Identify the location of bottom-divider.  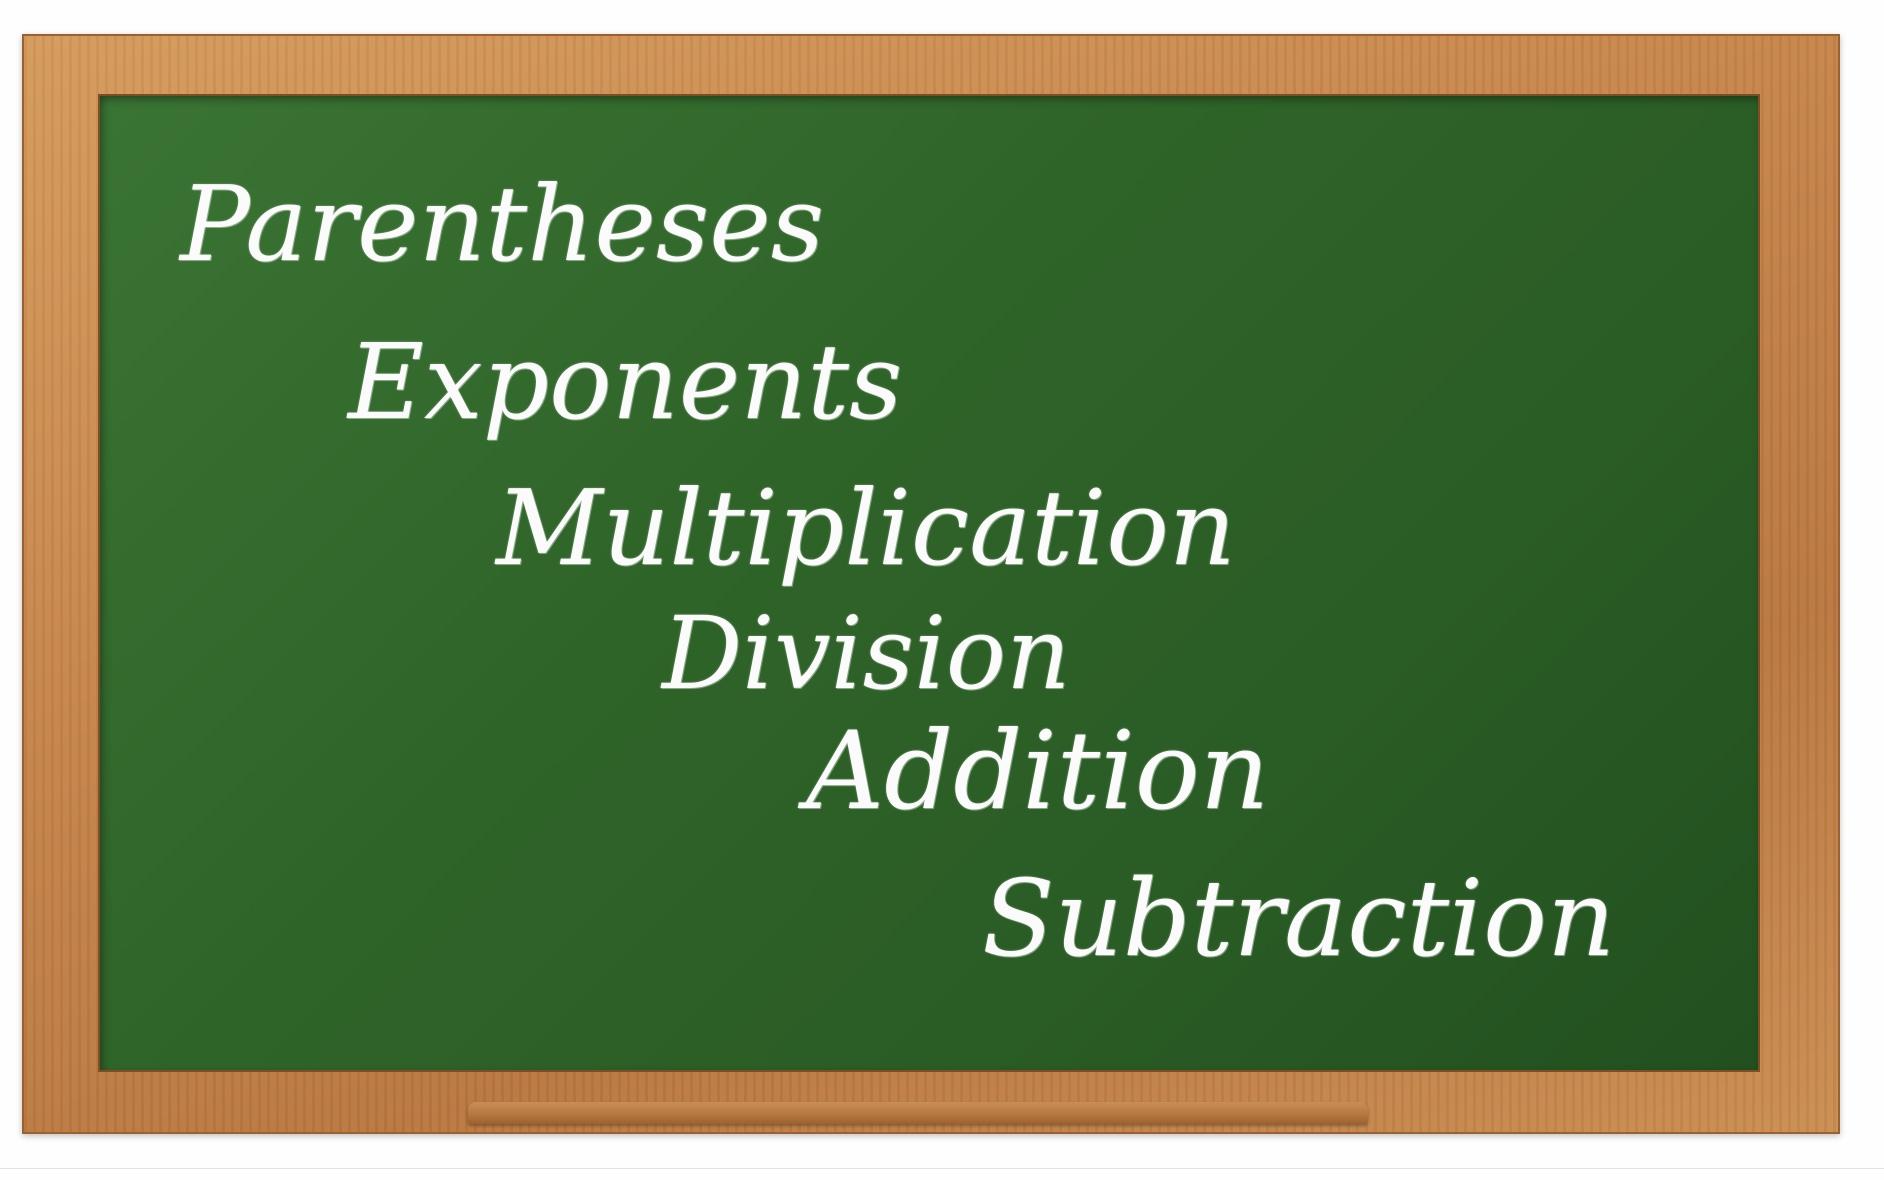
(942, 1168).